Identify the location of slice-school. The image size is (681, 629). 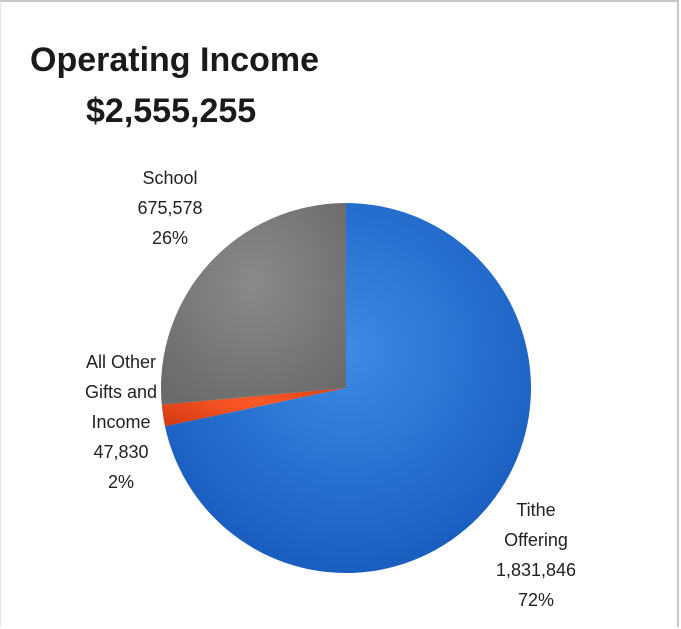
(253, 304).